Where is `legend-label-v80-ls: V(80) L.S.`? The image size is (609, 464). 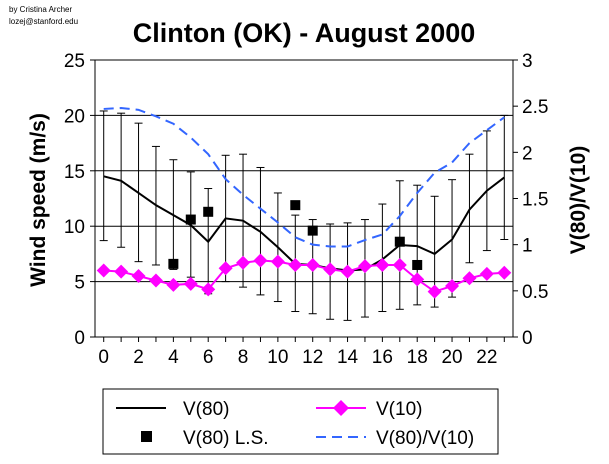
legend-label-v80-ls: V(80) L.S. is located at coordinates (226, 438).